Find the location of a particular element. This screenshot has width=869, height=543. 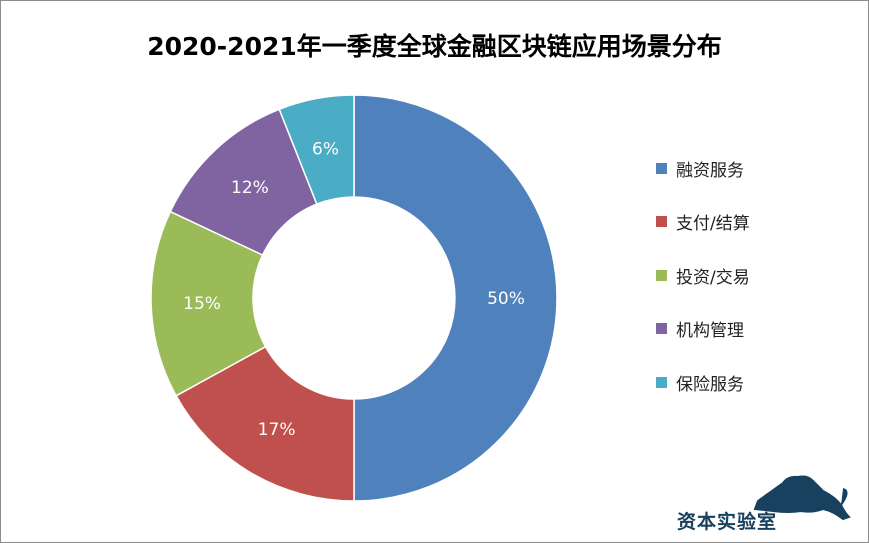

legend-label: 保险服务 is located at coordinates (710, 384).